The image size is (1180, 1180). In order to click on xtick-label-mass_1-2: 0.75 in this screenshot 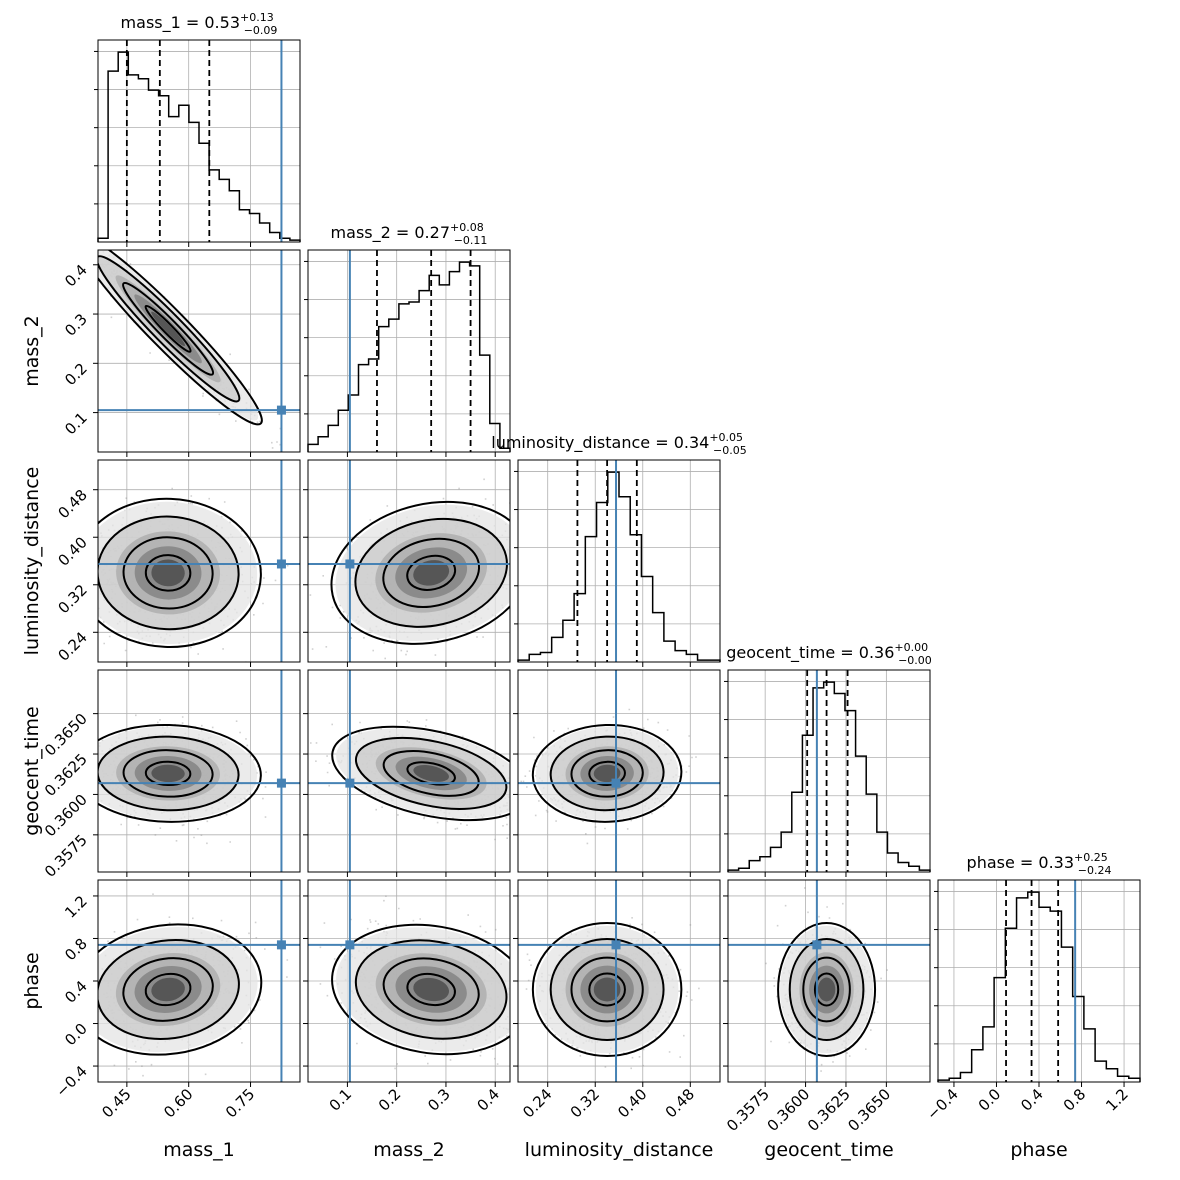, I will do `click(240, 1103)`.